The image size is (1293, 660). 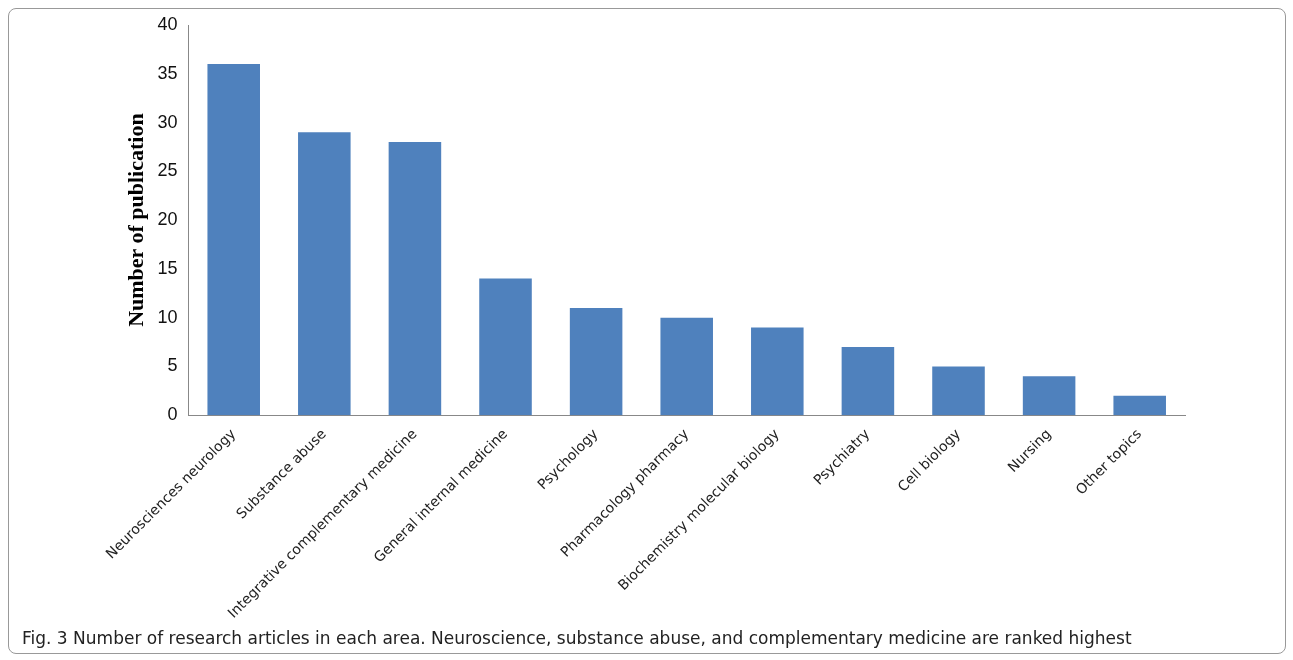 What do you see at coordinates (135, 220) in the screenshot?
I see `y-axis-title: Number of publication` at bounding box center [135, 220].